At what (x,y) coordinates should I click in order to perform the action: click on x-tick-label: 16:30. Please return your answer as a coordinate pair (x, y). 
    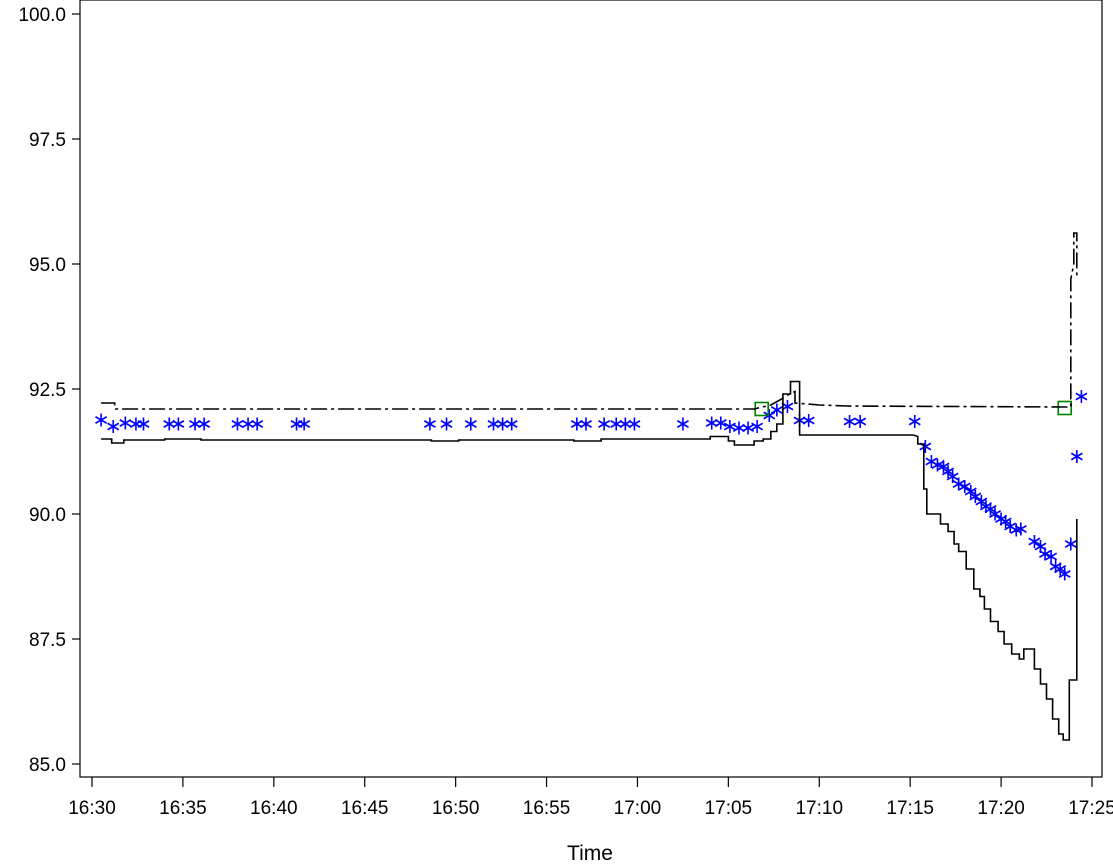
    Looking at the image, I should click on (92, 808).